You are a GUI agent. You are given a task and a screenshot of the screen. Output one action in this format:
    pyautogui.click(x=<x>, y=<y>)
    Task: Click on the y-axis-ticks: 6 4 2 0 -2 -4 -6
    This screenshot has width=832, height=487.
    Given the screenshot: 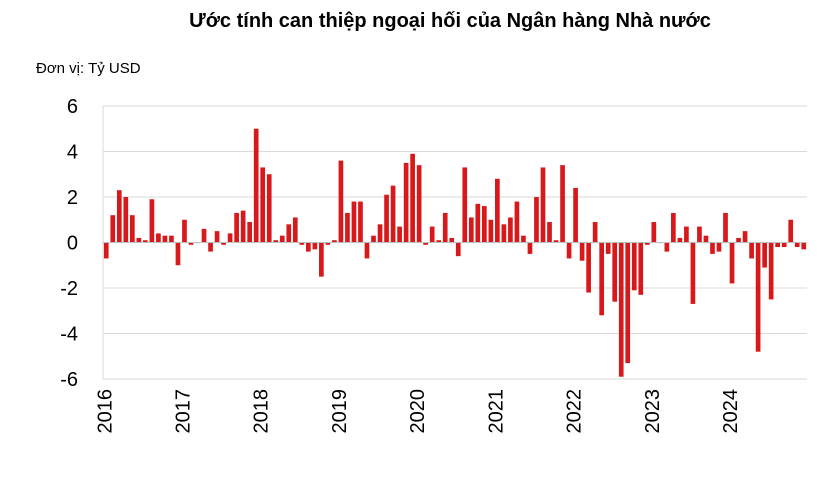 What is the action you would take?
    pyautogui.click(x=69, y=243)
    